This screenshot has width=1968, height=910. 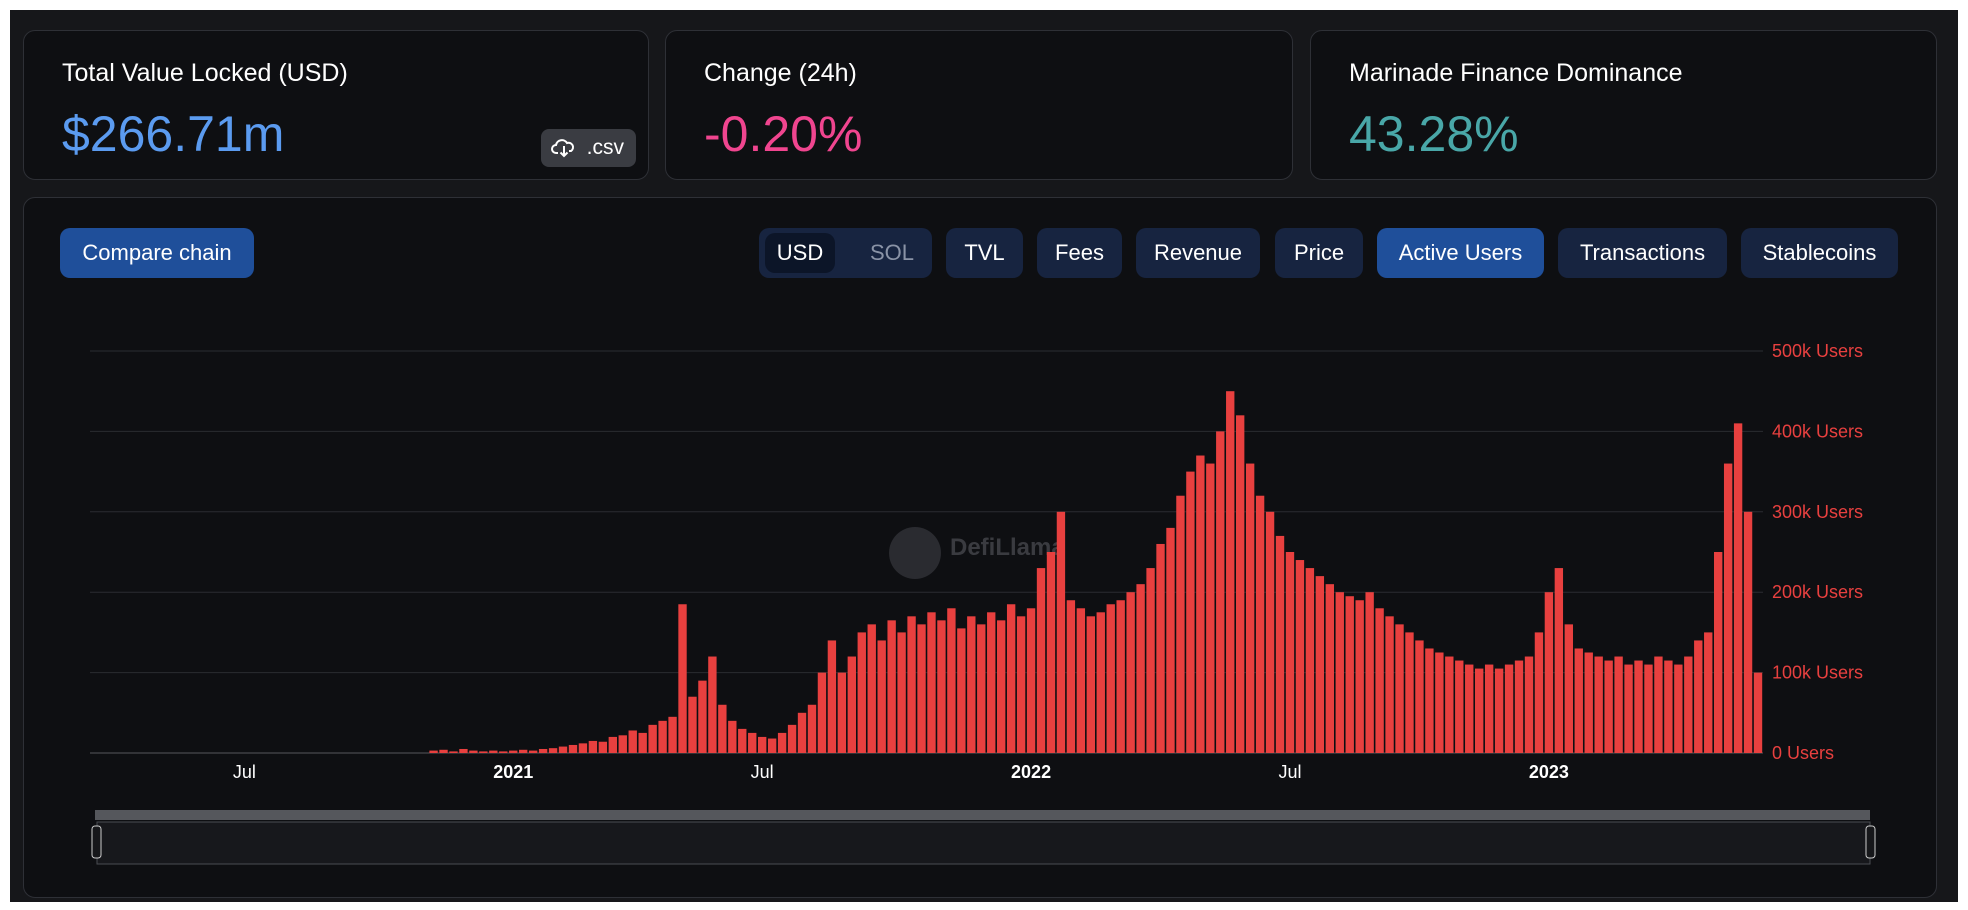 I want to click on metric-button: Transactions, so click(x=1642, y=253).